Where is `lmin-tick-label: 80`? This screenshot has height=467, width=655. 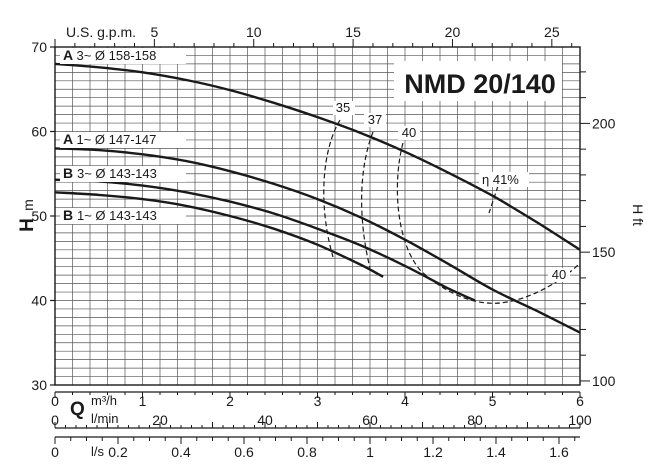 lmin-tick-label: 80 is located at coordinates (475, 420).